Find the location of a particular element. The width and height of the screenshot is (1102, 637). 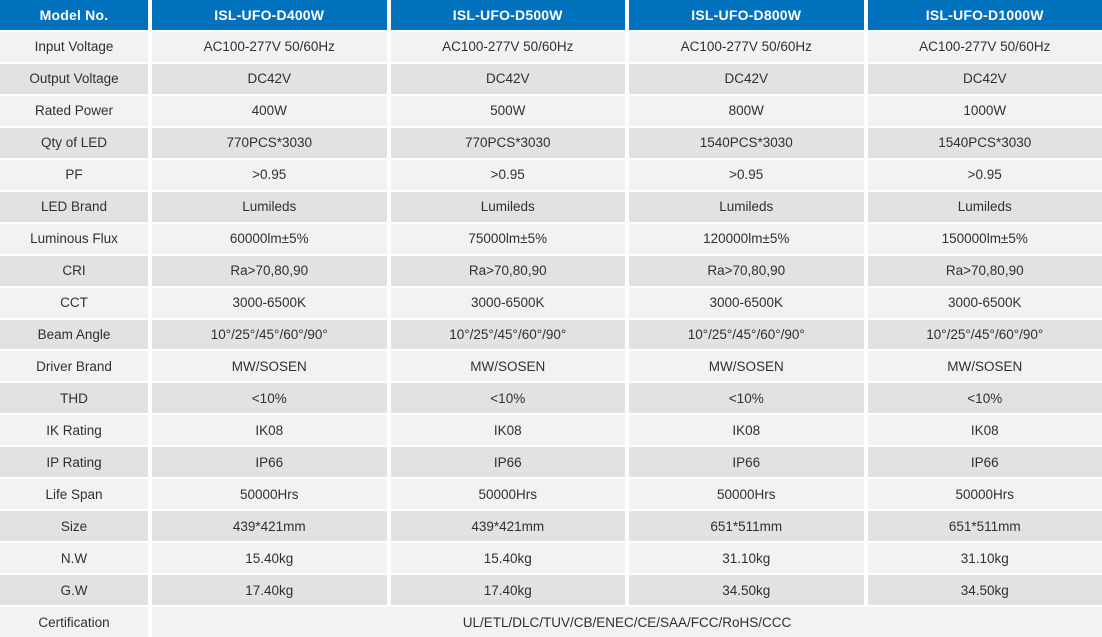

spec-value-driver-brand-col4: MW/SOSEN is located at coordinates (984, 366).